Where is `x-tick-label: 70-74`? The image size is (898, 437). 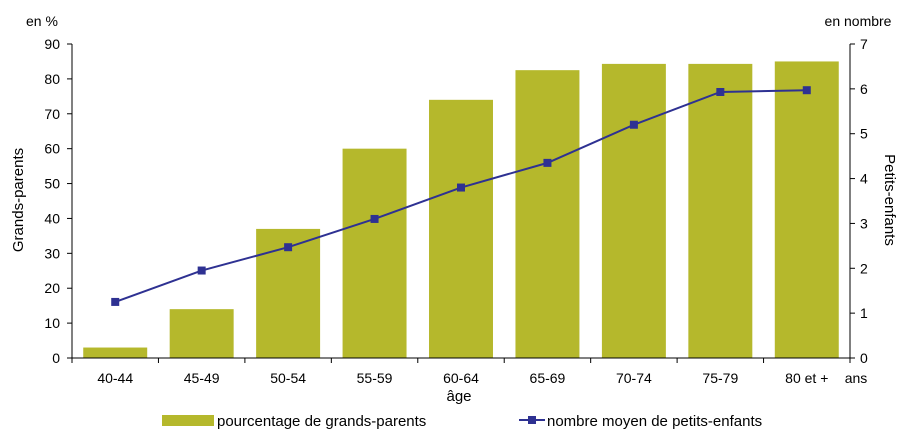
x-tick-label: 70-74 is located at coordinates (634, 378).